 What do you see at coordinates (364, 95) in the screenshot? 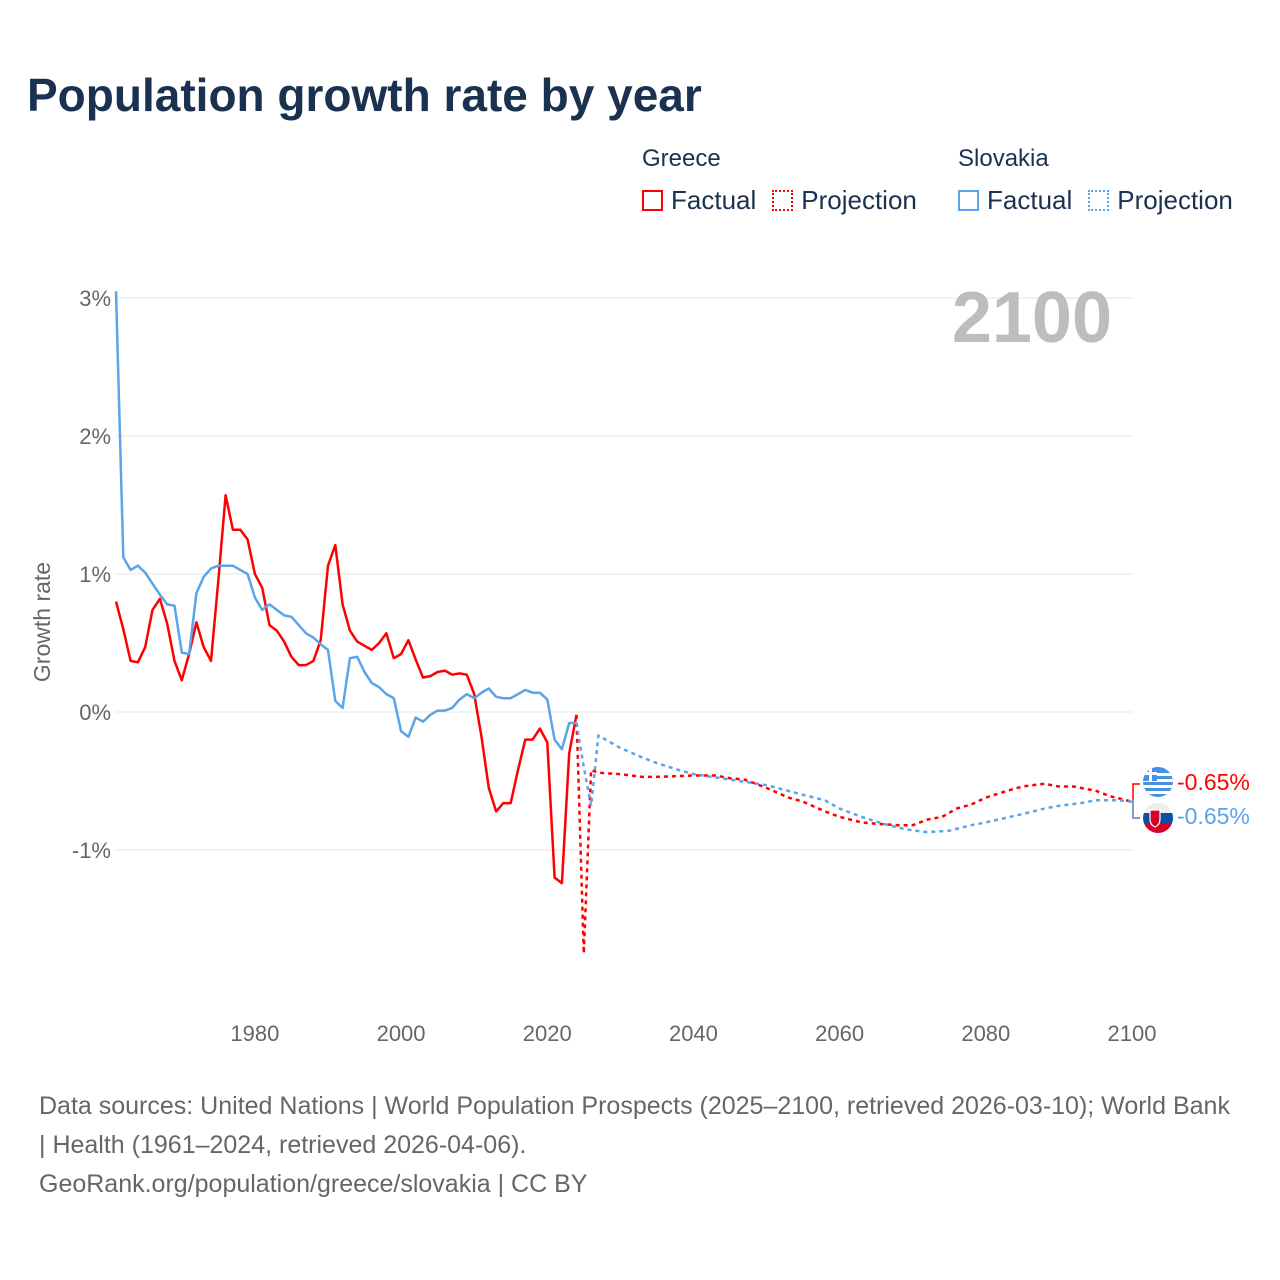
I see `chart-title: Population growth rate by year` at bounding box center [364, 95].